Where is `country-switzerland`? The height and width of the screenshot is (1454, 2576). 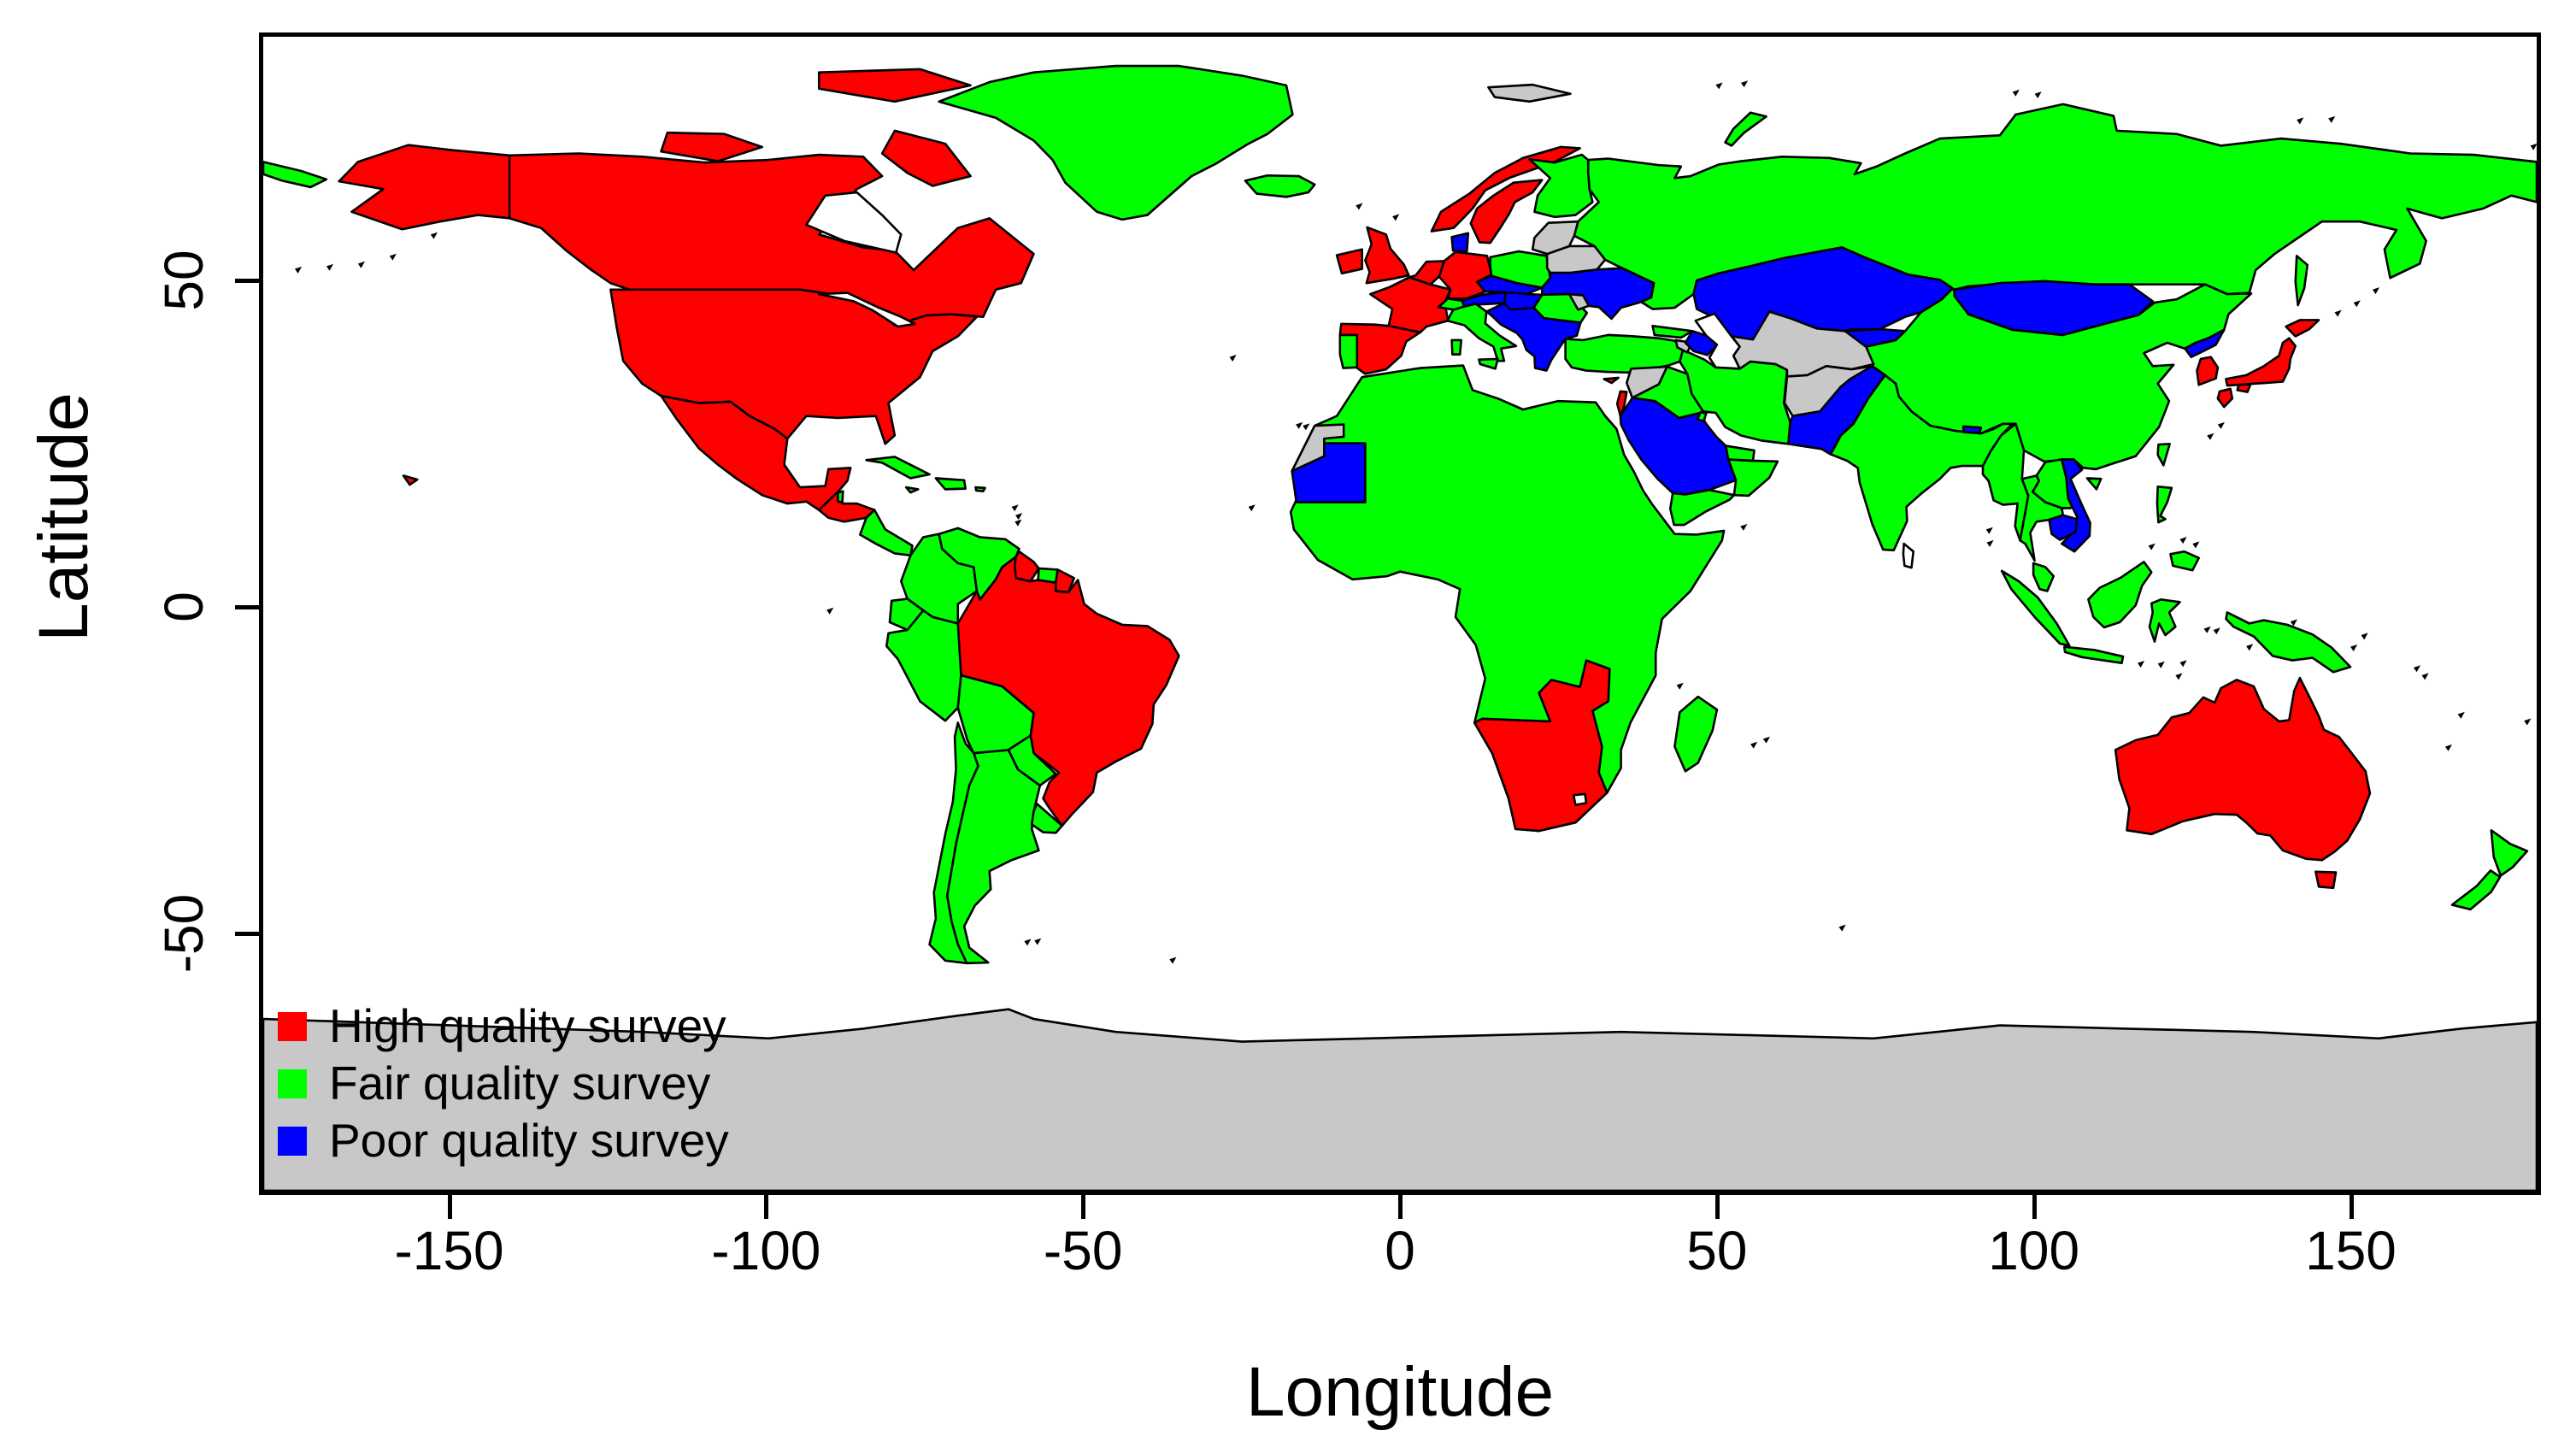
country-switzerland is located at coordinates (1451, 304).